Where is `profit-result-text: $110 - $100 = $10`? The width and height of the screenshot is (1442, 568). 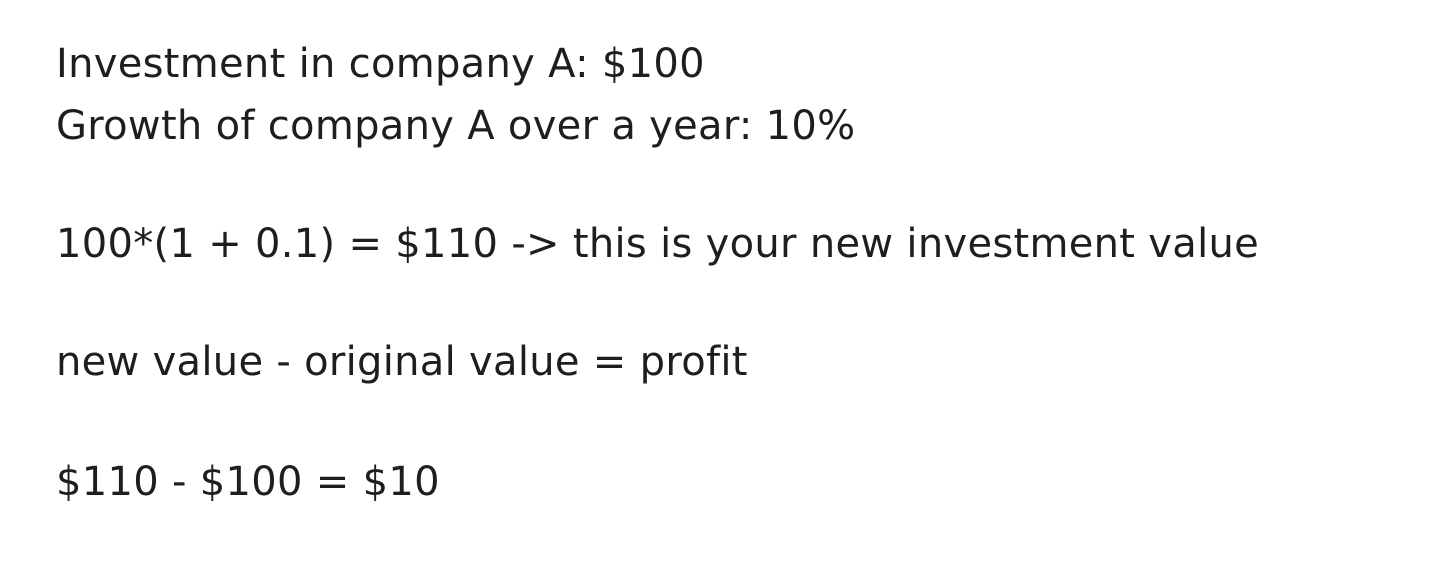 profit-result-text: $110 - $100 = $10 is located at coordinates (248, 482).